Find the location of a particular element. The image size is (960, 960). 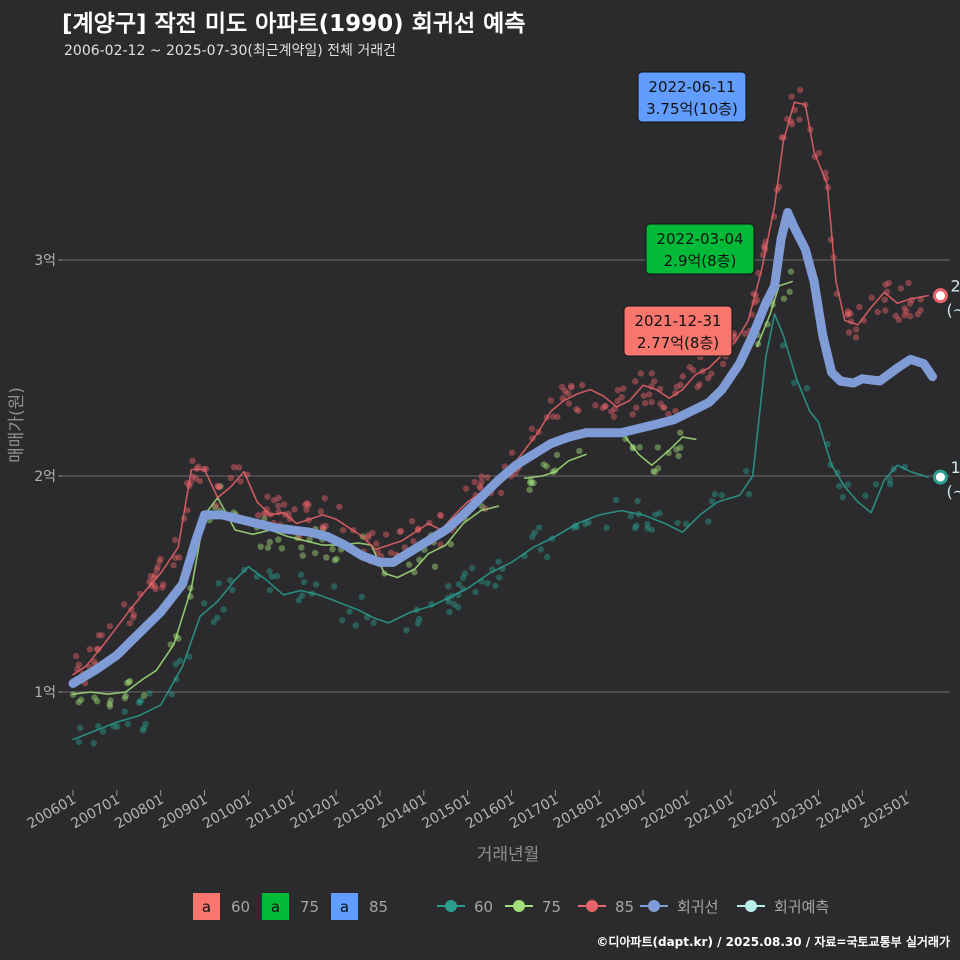

annotation-date: 2022-03-04 is located at coordinates (699, 239).